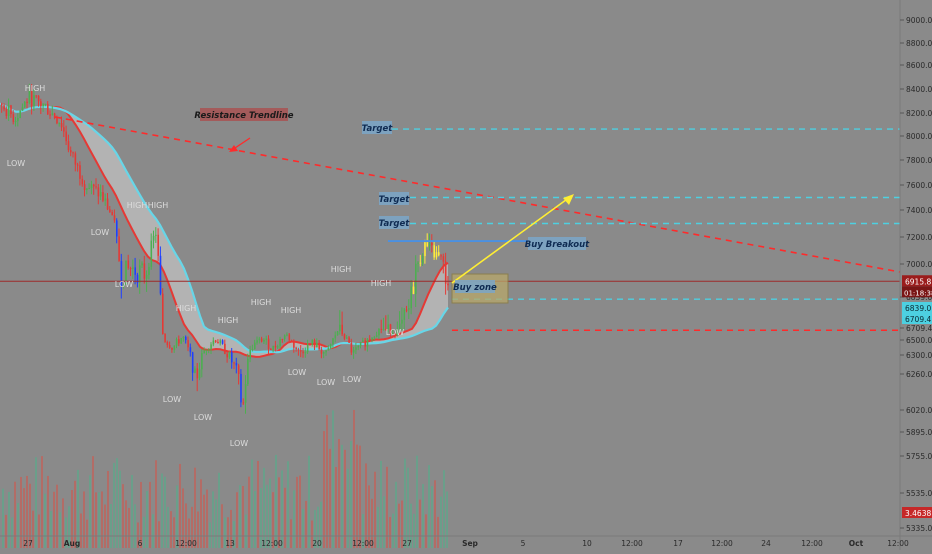 This screenshot has height=554, width=932. What do you see at coordinates (918, 319) in the screenshot?
I see `level-label: 6709.4` at bounding box center [918, 319].